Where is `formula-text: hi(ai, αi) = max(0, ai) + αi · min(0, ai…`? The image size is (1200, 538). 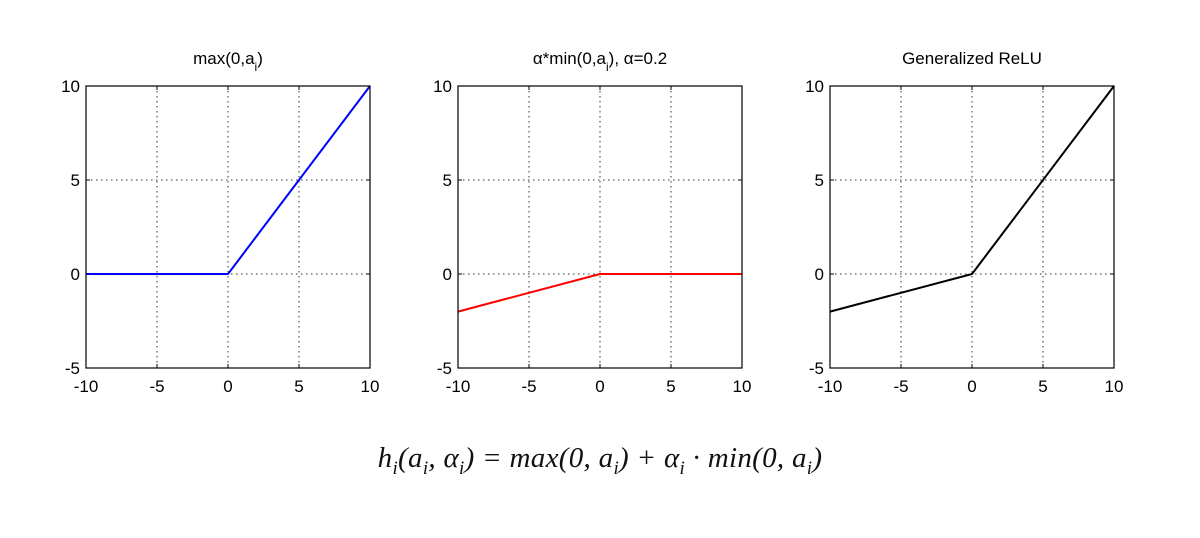
formula-text: hi(ai, αi) = max(0, ai) + αi · min(0, ai… is located at coordinates (600, 460).